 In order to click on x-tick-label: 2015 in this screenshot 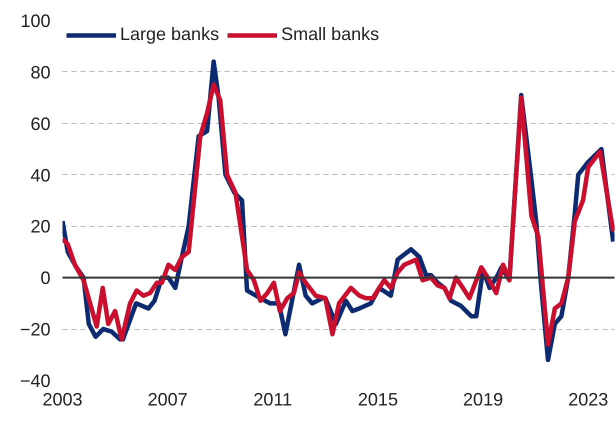, I will do `click(378, 400)`.